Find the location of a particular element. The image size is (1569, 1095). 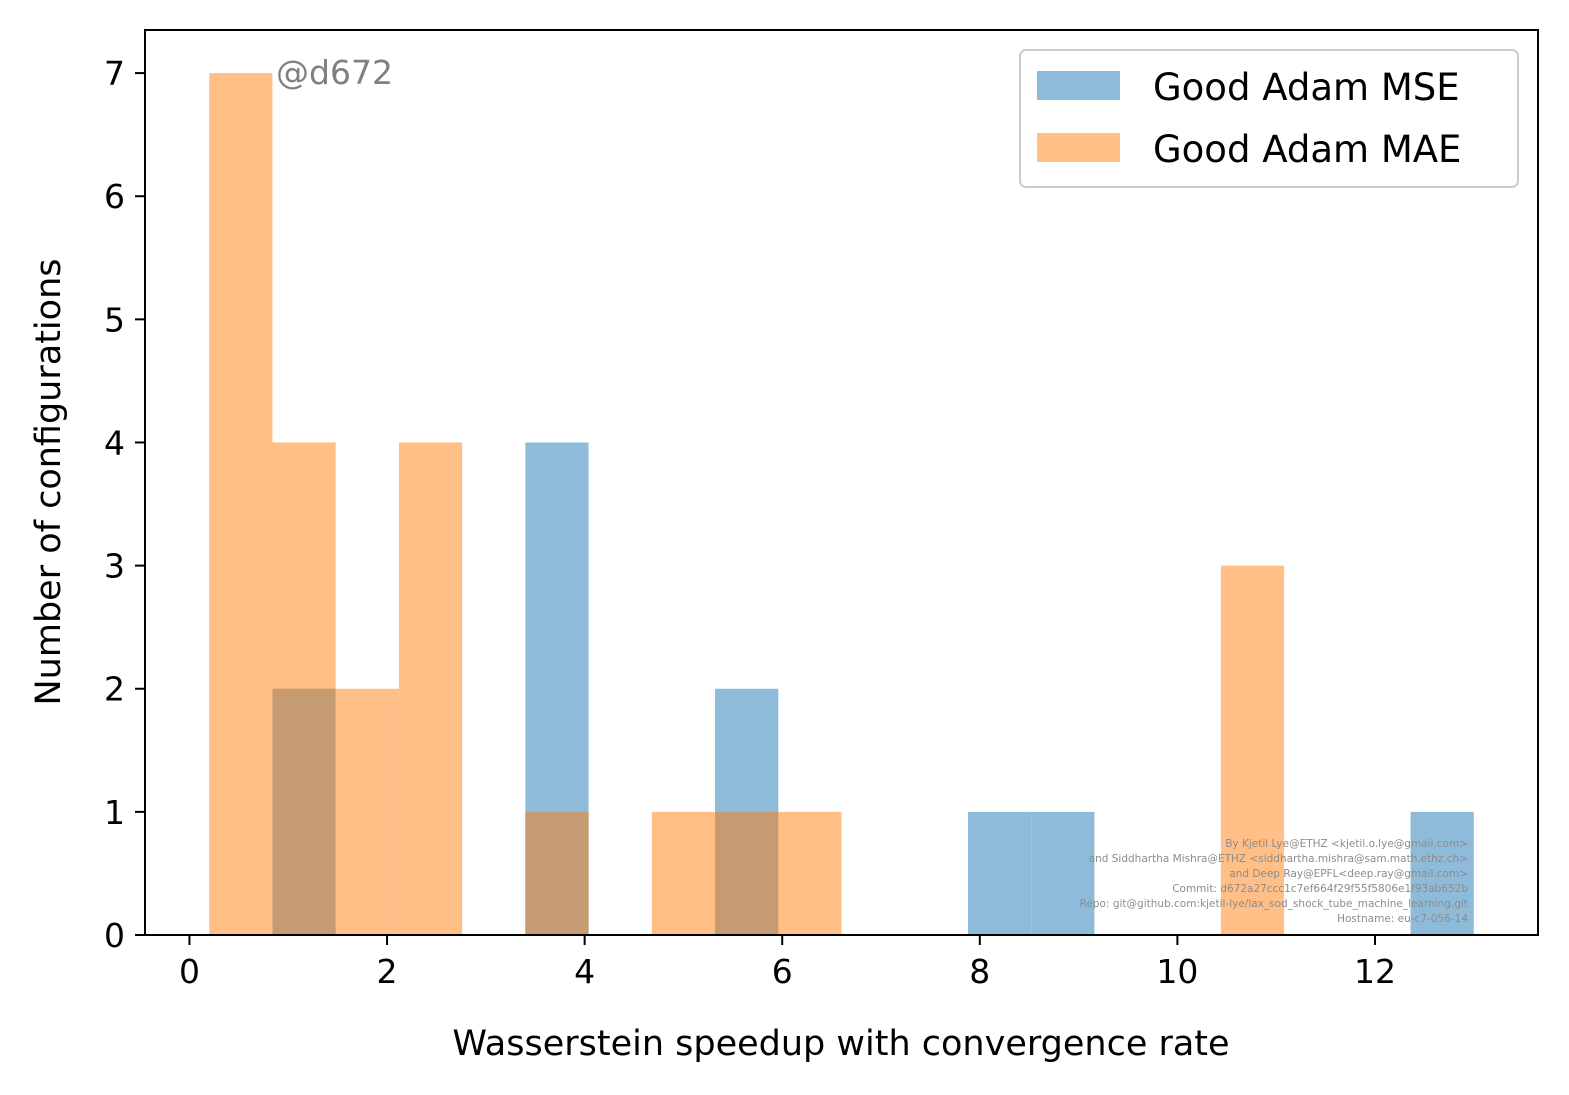

y-tick-label: 1 is located at coordinates (114, 812).